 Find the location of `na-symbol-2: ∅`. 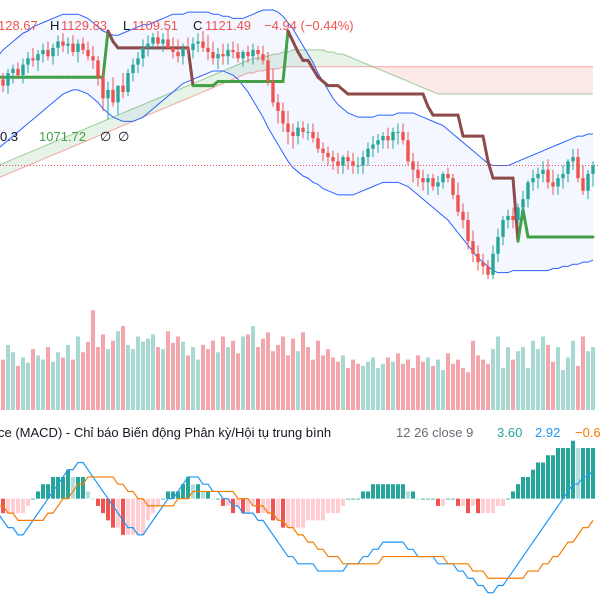

na-symbol-2: ∅ is located at coordinates (123, 136).